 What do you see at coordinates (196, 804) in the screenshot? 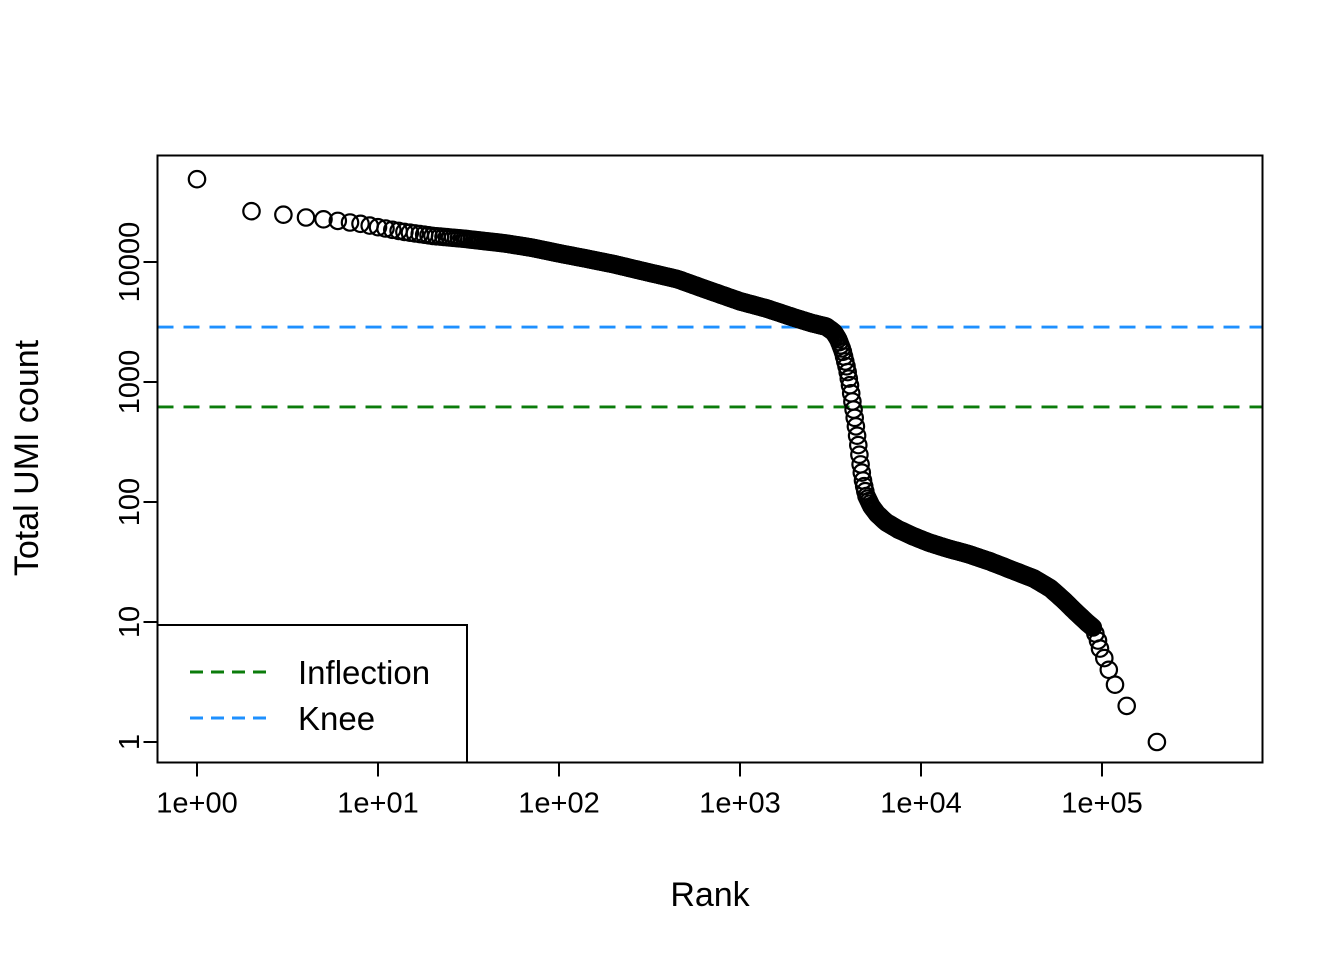
I see `x-tick-label: 1e+00` at bounding box center [196, 804].